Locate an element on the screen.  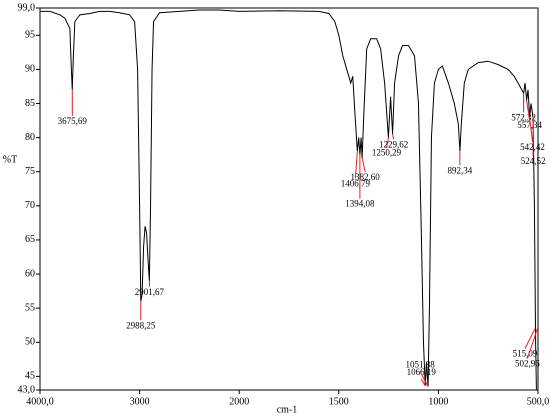
peak-label: 1406,79 is located at coordinates (356, 183).